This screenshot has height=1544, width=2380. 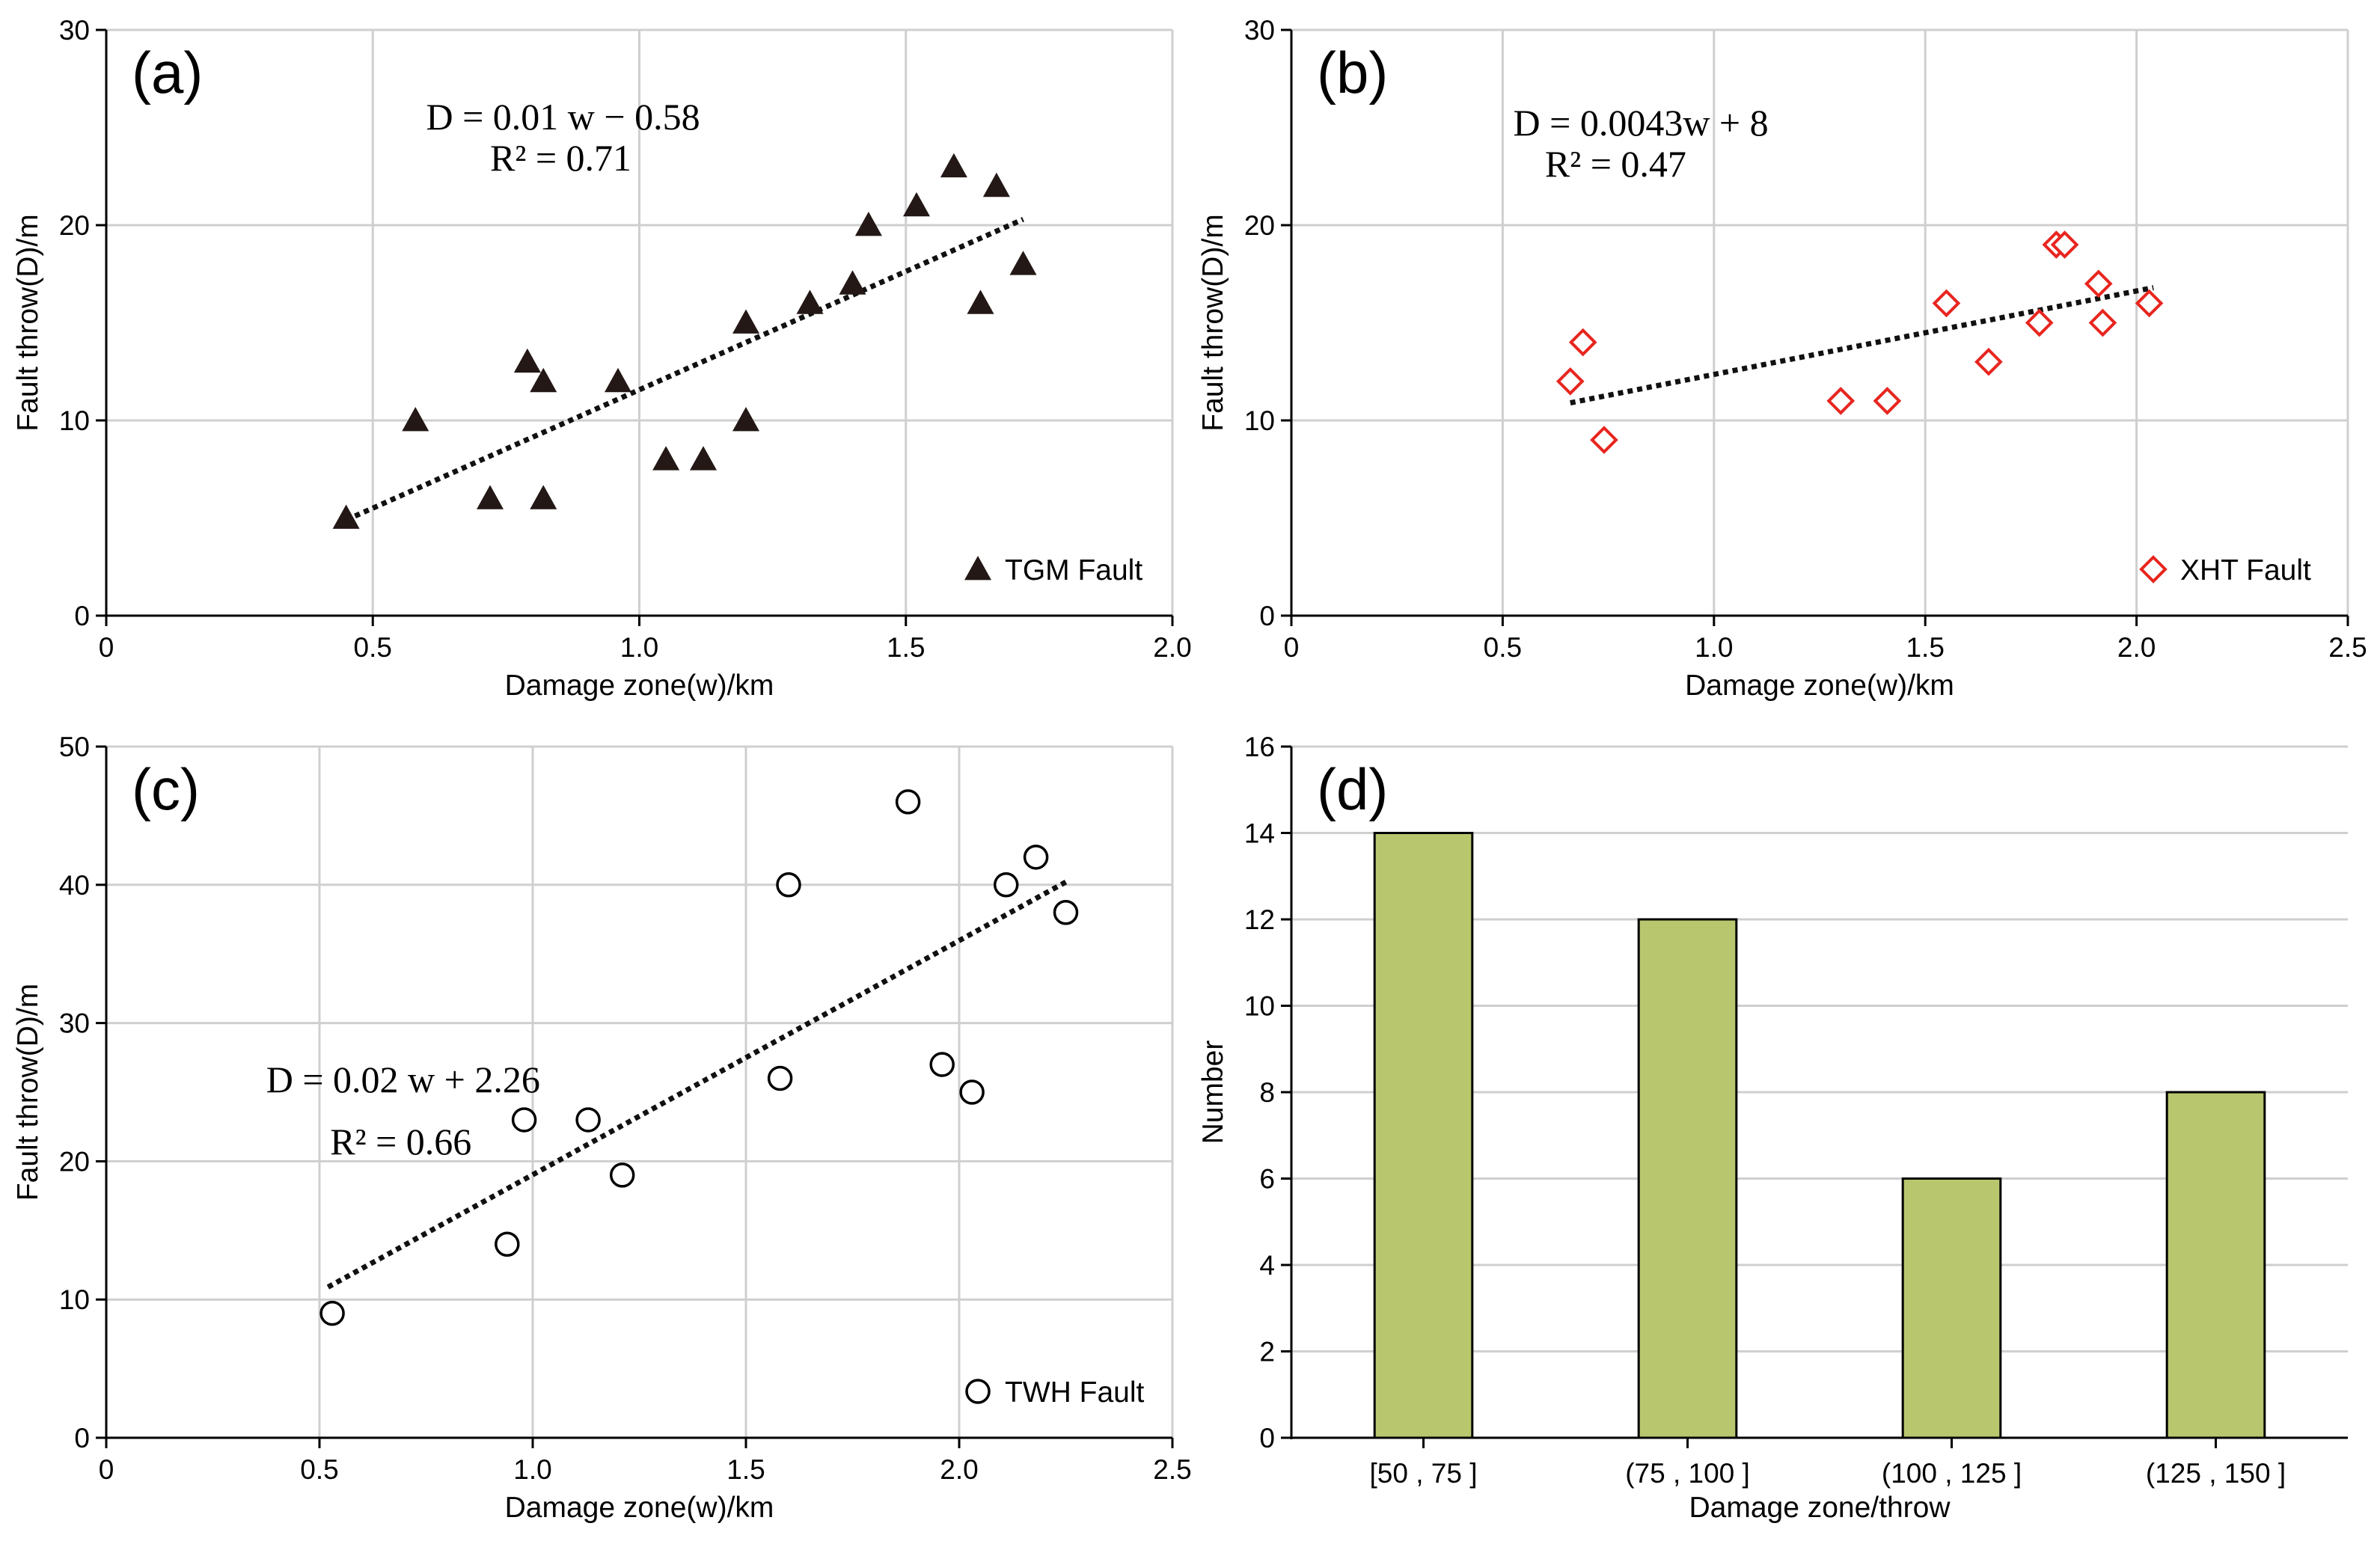 I want to click on y-tick-label: 8, so click(x=1267, y=1092).